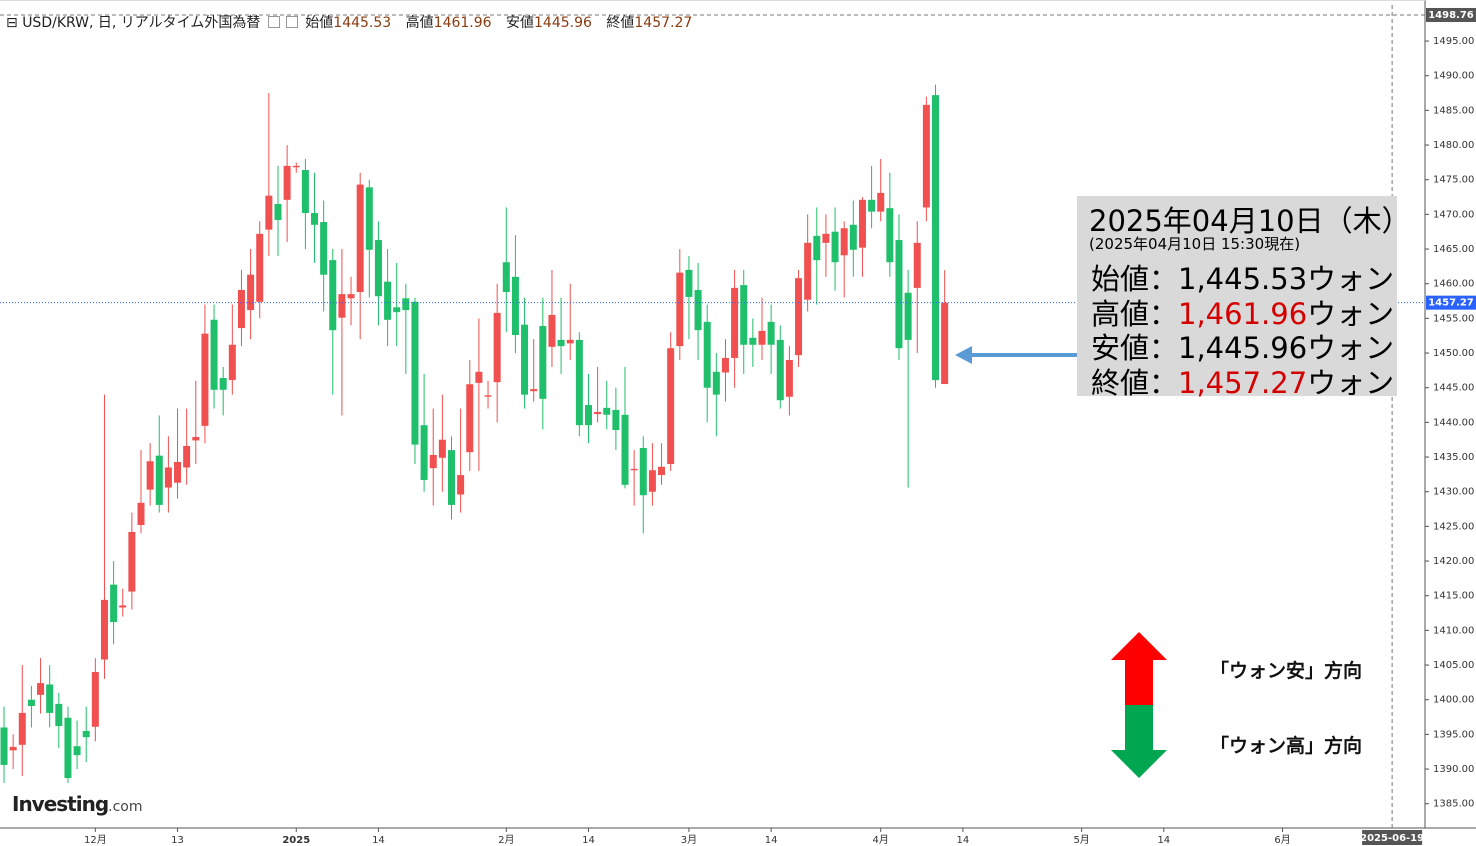 Image resolution: width=1476 pixels, height=846 pixels. What do you see at coordinates (462, 23) in the screenshot?
I see `ohlc-value: 1461.96` at bounding box center [462, 23].